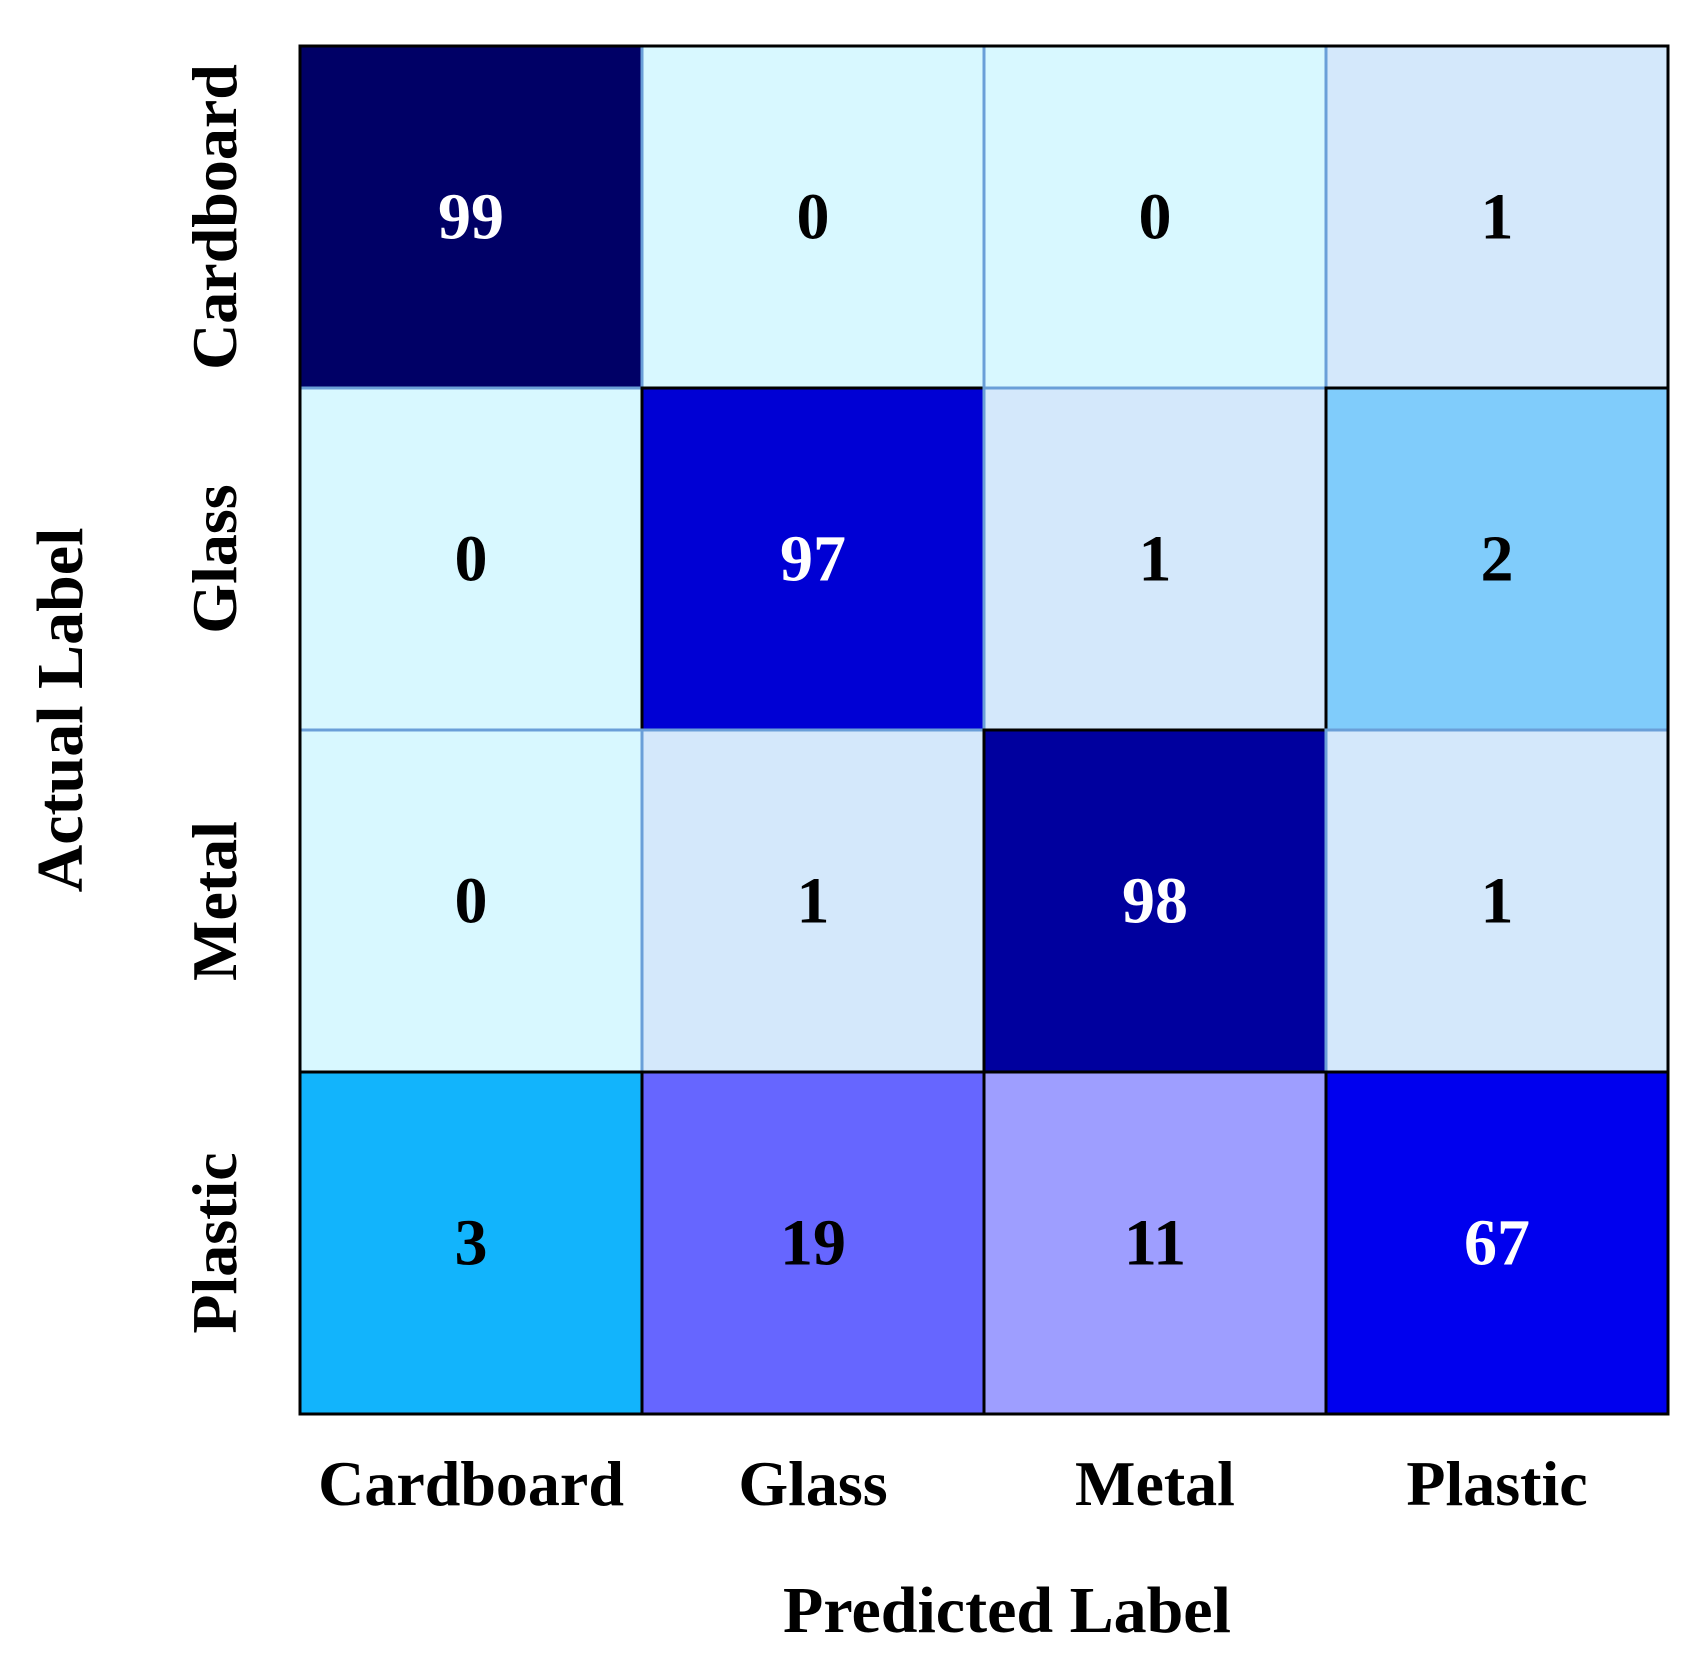 The width and height of the screenshot is (1703, 1666). I want to click on cell-value-glass-metal: 1, so click(1155, 559).